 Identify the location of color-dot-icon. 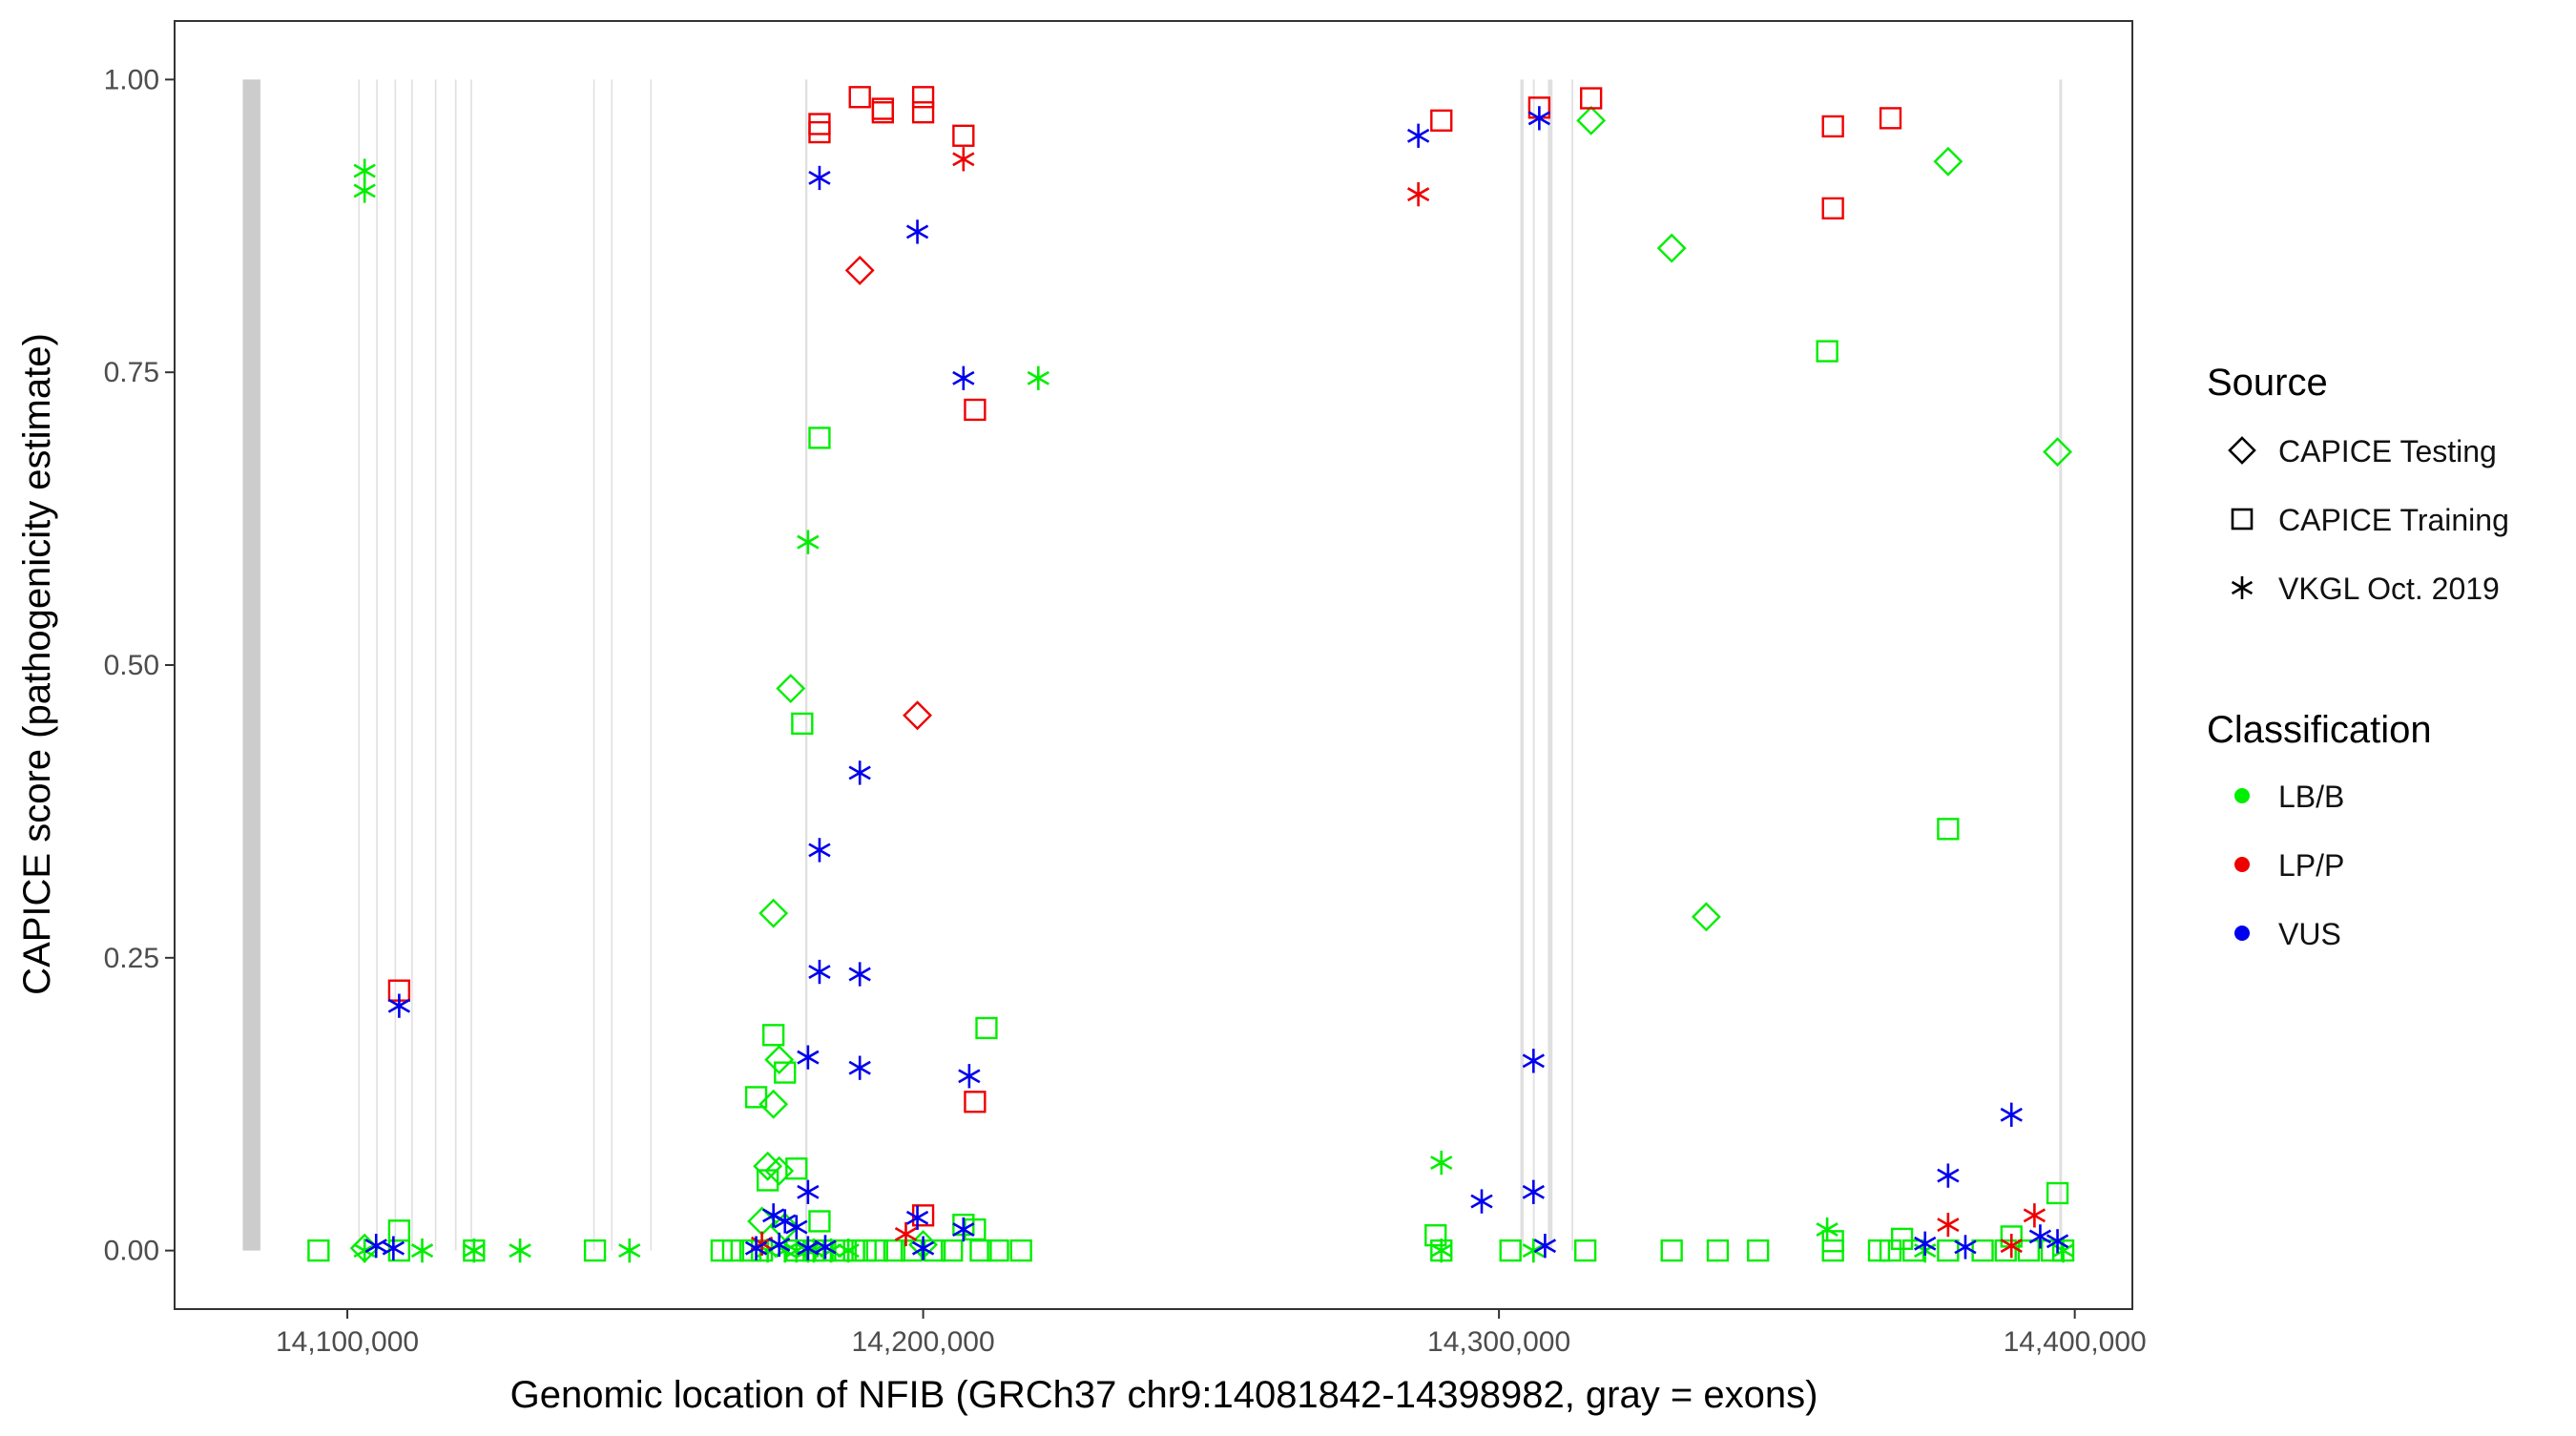
(2242, 795).